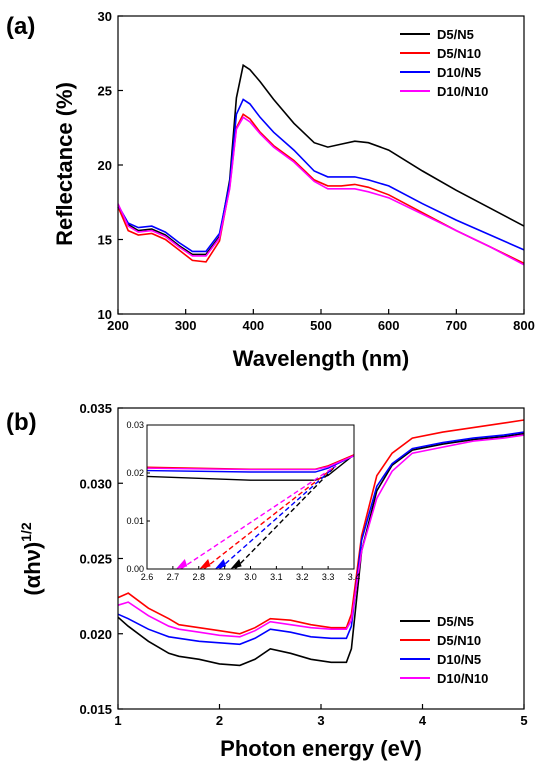  I want to click on chart-a-y-axis-title: Reflectance (%), so click(64, 164).